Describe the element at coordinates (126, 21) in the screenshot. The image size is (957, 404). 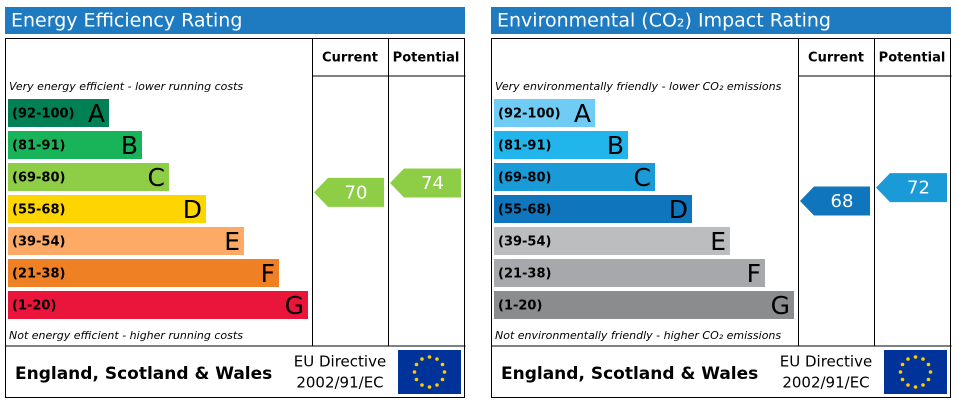
I see `panel-title: Energy Efficiency Rating` at that location.